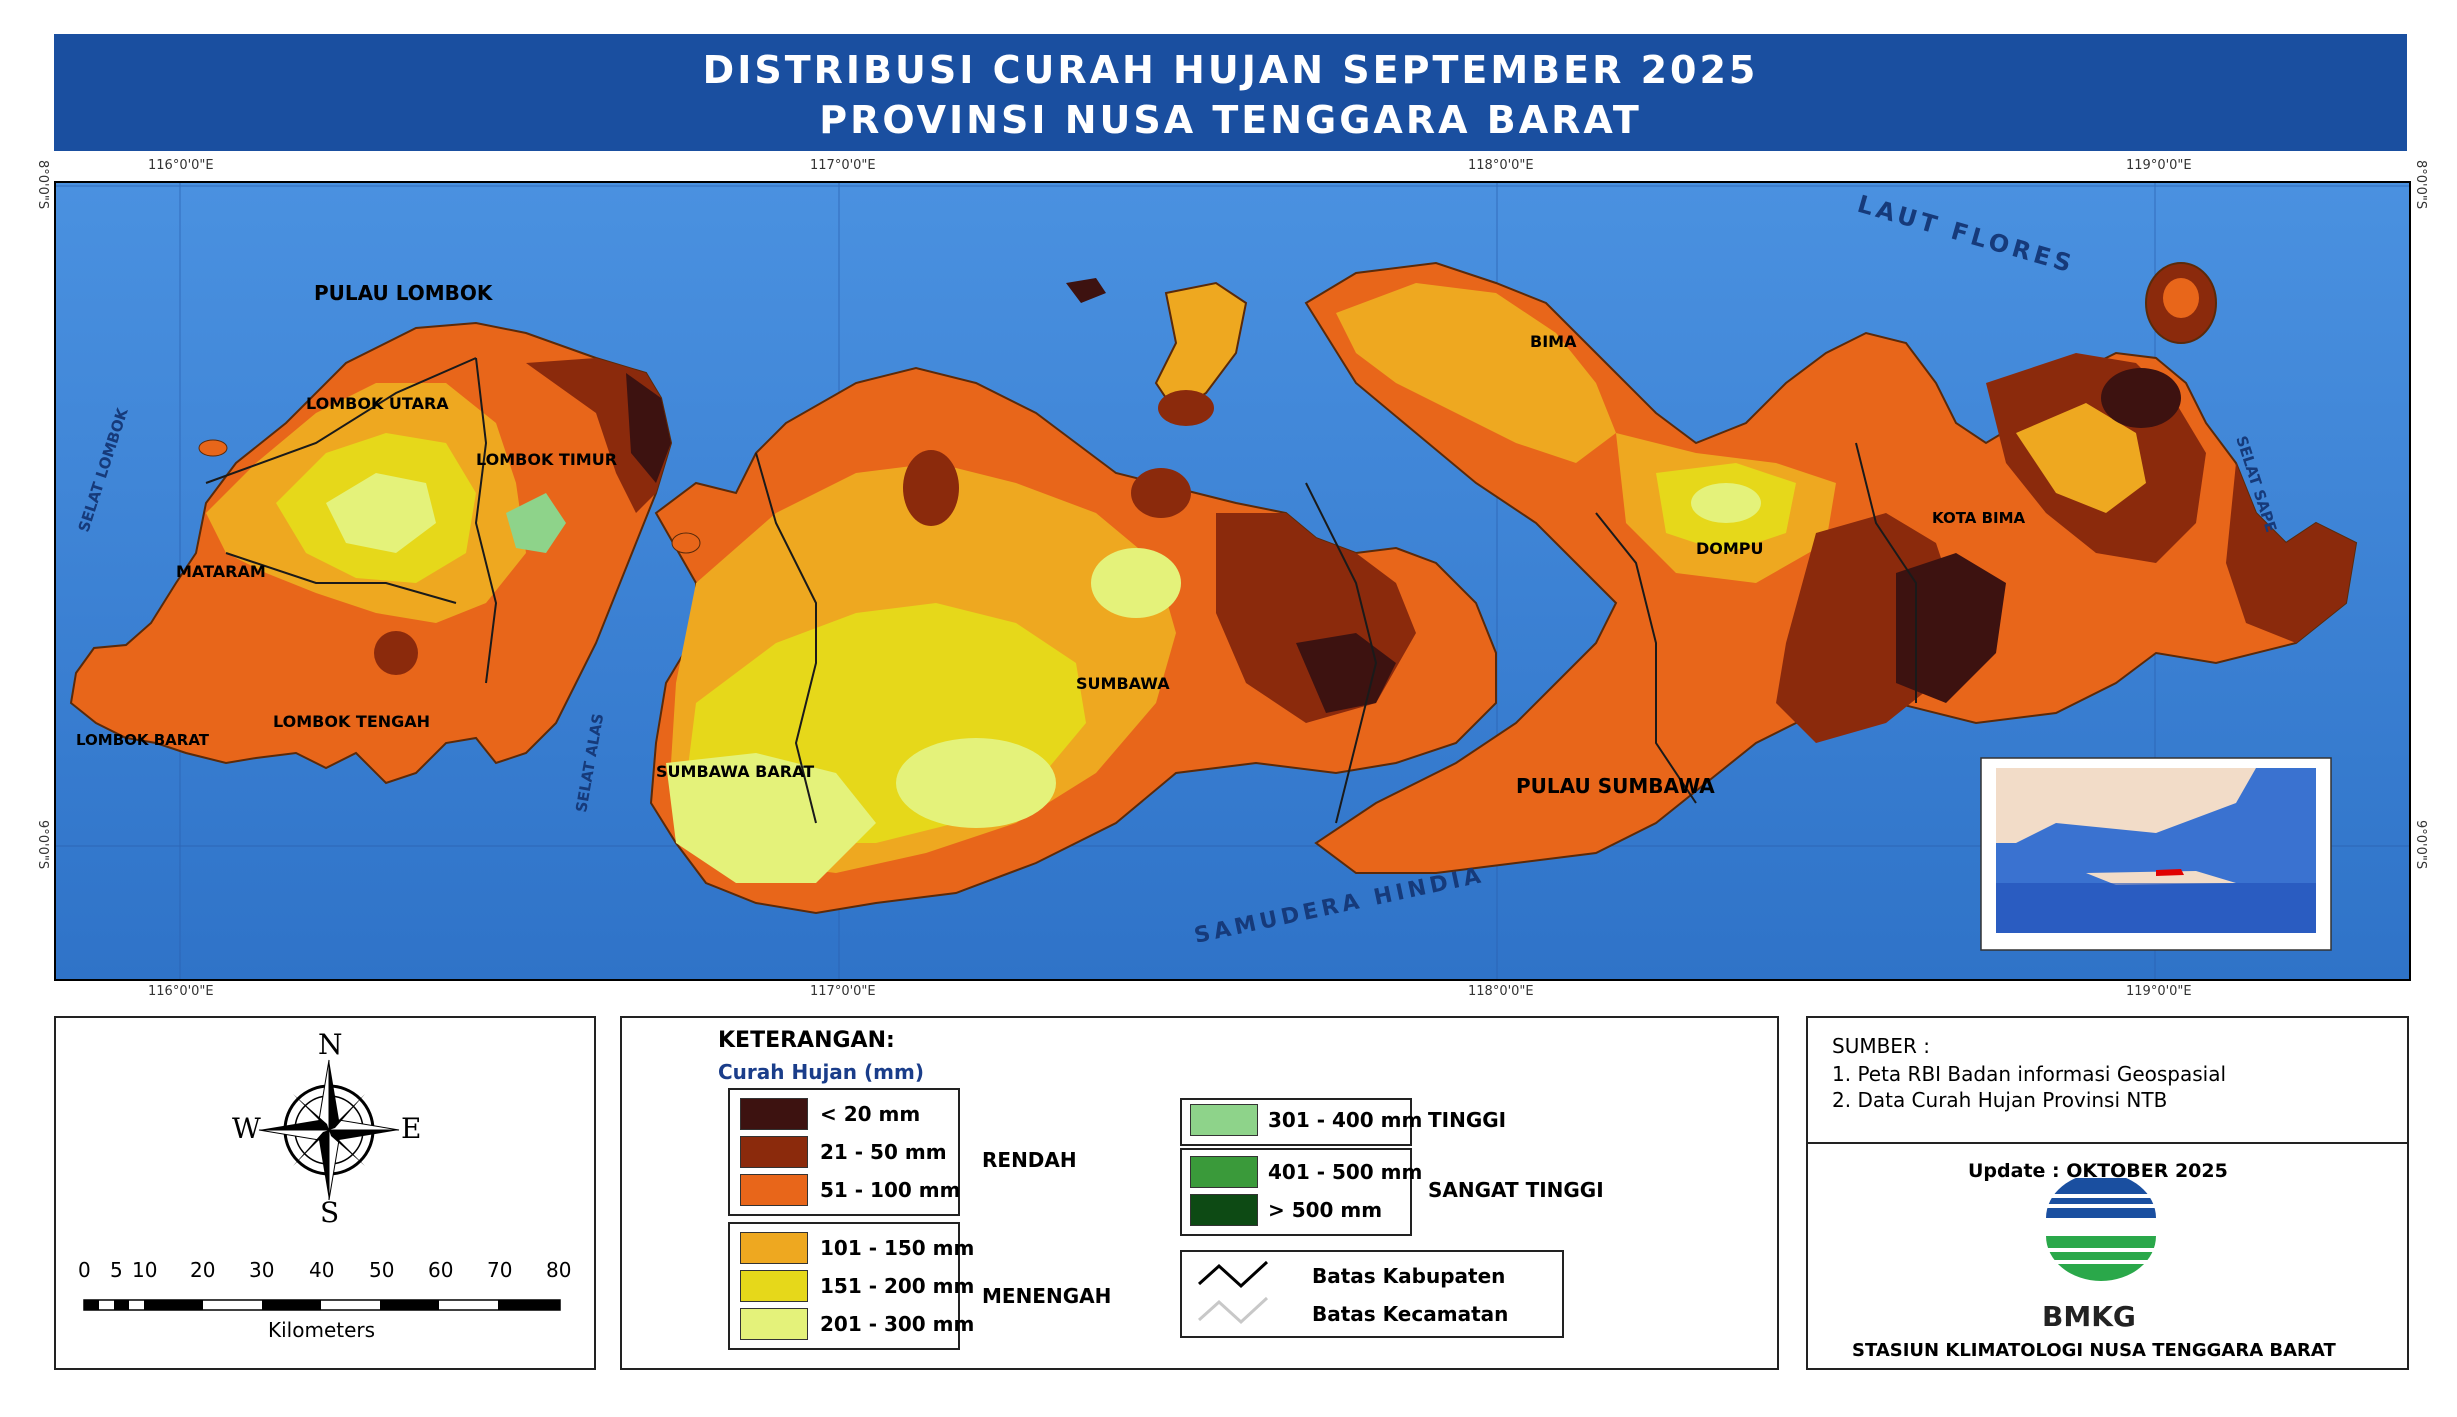 The image size is (2457, 1417). What do you see at coordinates (1345, 1172) in the screenshot?
I see `legend-label-401-500: 401 - 500 mm` at bounding box center [1345, 1172].